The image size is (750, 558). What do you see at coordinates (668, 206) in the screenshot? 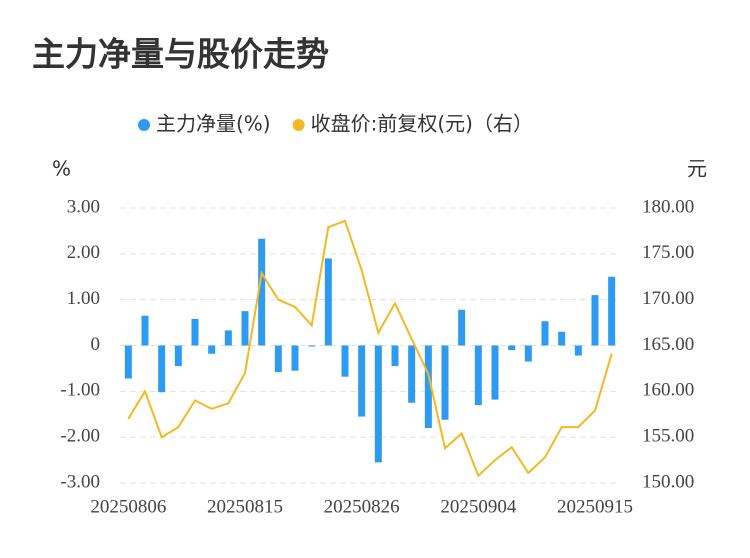
I see `y2-tick-label: 180.00` at bounding box center [668, 206].